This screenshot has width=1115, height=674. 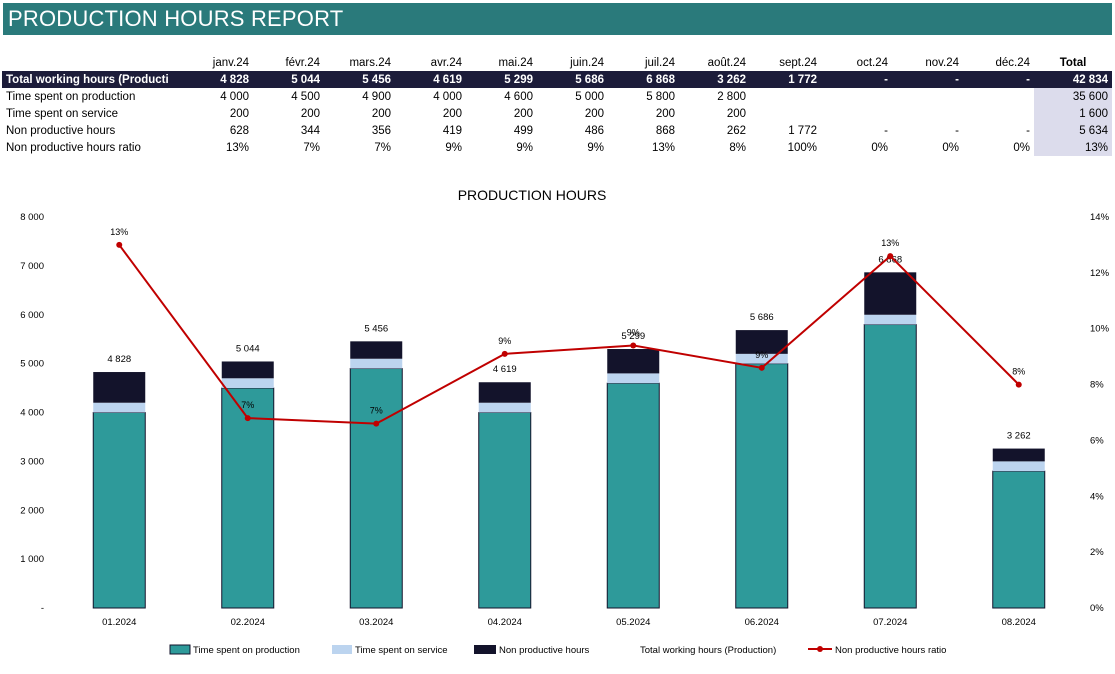 What do you see at coordinates (1097, 440) in the screenshot?
I see `y-right-tick-label: 6%` at bounding box center [1097, 440].